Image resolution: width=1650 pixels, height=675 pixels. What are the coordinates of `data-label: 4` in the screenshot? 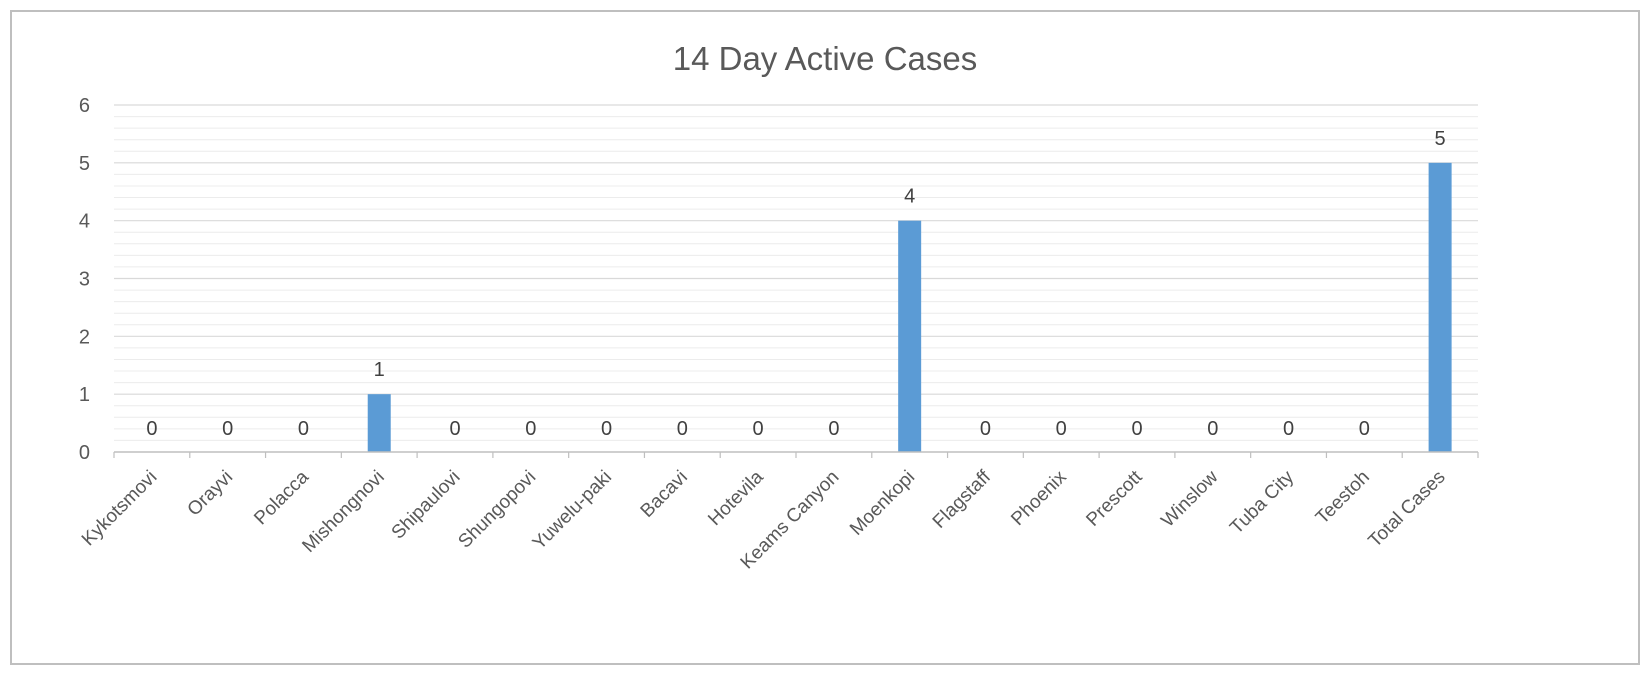 It's located at (909, 197).